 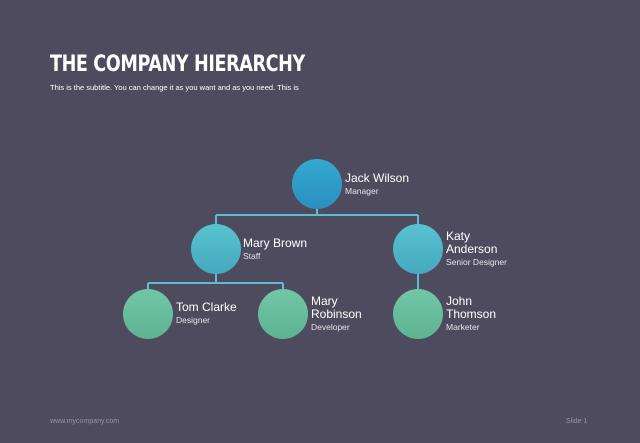 What do you see at coordinates (216, 249) in the screenshot?
I see `node-circle-mary-brown` at bounding box center [216, 249].